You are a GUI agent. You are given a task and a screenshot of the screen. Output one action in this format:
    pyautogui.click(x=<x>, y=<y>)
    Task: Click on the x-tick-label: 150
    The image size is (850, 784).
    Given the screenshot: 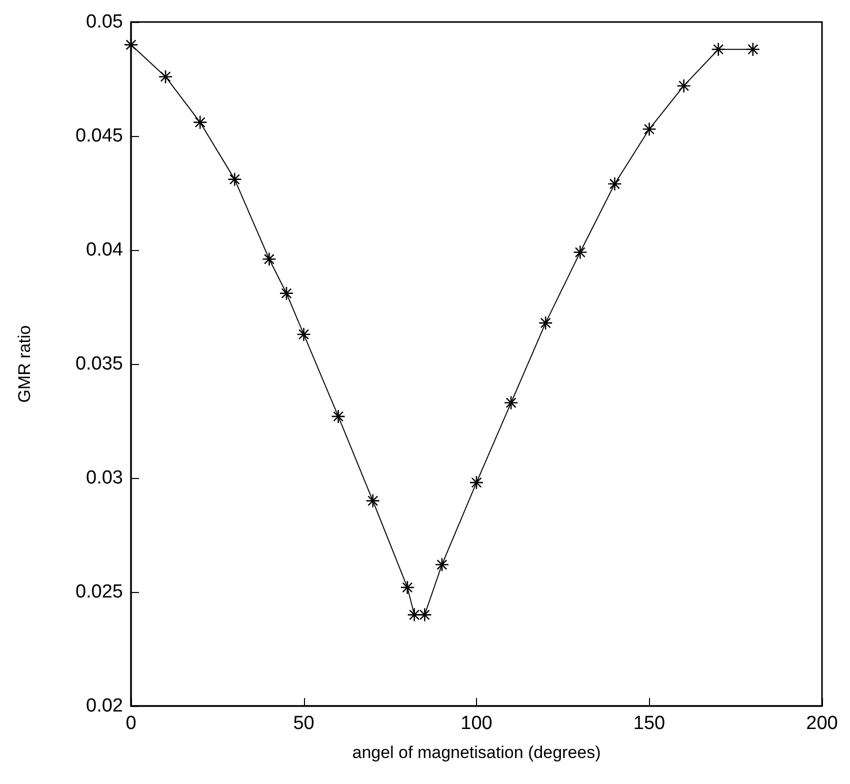 What is the action you would take?
    pyautogui.click(x=649, y=723)
    